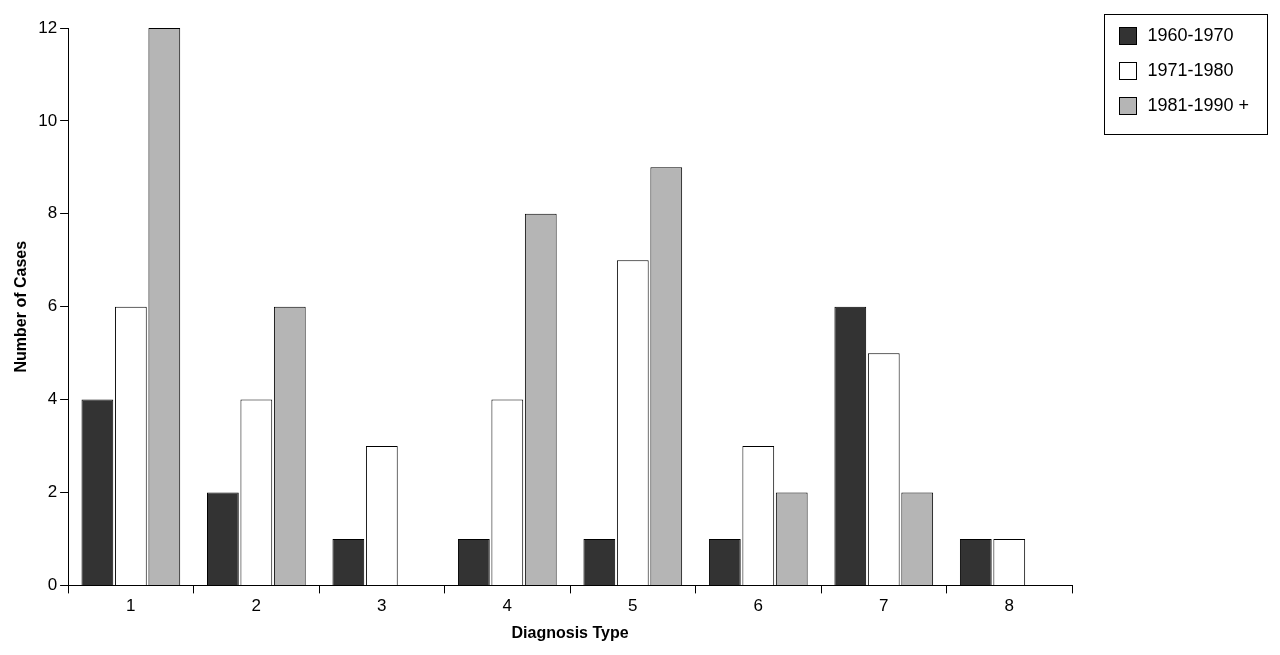 The height and width of the screenshot is (655, 1280). I want to click on y-tick-label: 4, so click(52, 399).